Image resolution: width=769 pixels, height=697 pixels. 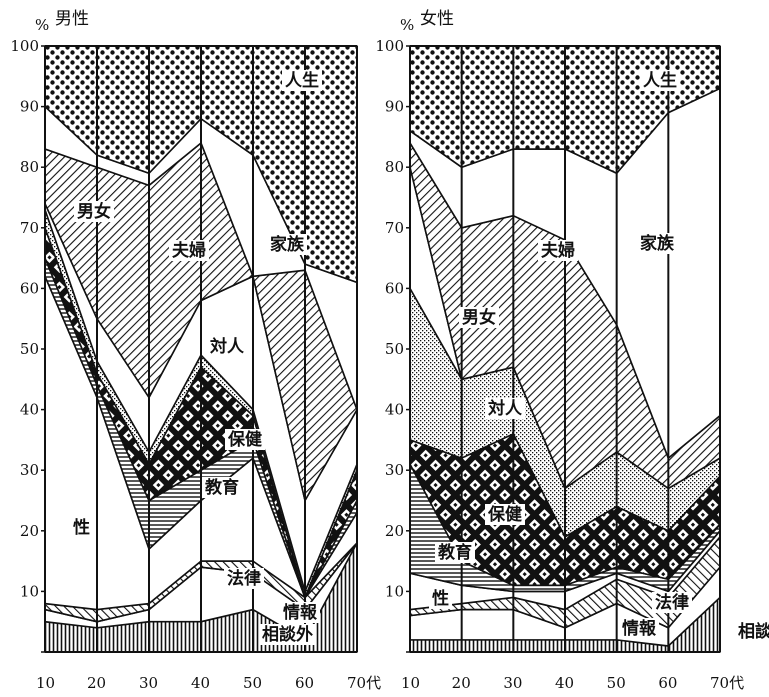 I want to click on panel-title: 女性, so click(x=437, y=19).